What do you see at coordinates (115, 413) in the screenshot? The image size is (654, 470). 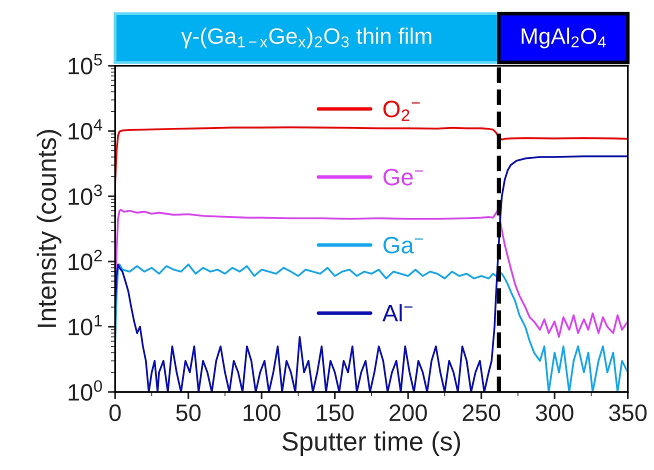 I see `x-tick-label: 0` at bounding box center [115, 413].